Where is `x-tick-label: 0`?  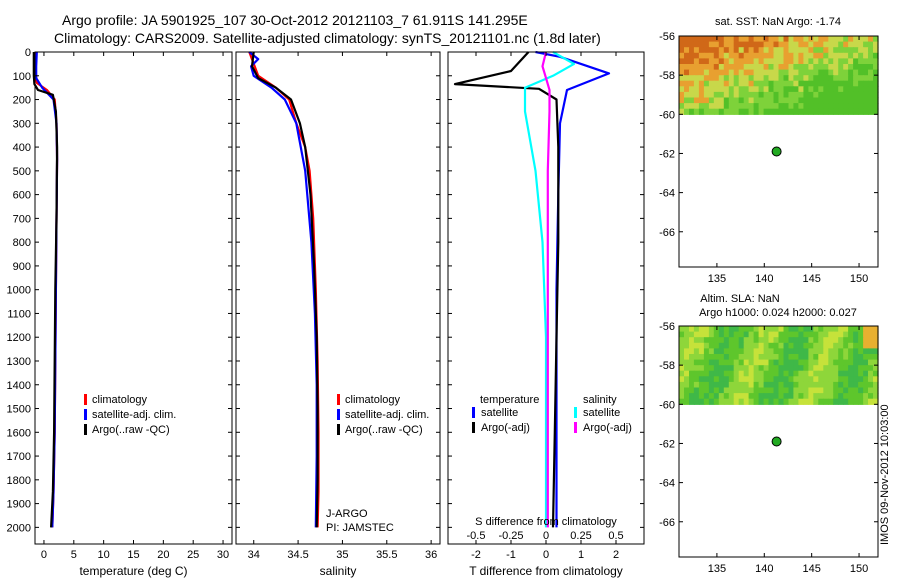
x-tick-label: 0 is located at coordinates (44, 555).